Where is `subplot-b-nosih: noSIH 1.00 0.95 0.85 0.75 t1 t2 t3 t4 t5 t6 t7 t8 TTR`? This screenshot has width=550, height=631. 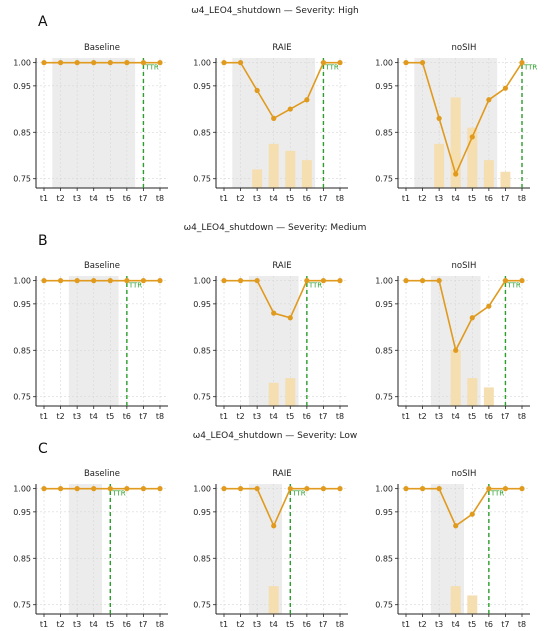 subplot-b-nosih: noSIH 1.00 0.95 0.85 0.75 t1 t2 t3 t4 t5 t6 t7 t8 TTR is located at coordinates (452, 341).